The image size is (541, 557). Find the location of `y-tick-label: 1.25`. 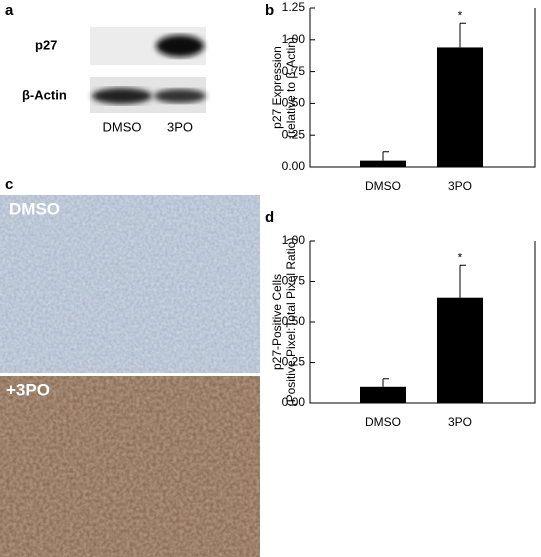

y-tick-label: 1.25 is located at coordinates (294, 7).